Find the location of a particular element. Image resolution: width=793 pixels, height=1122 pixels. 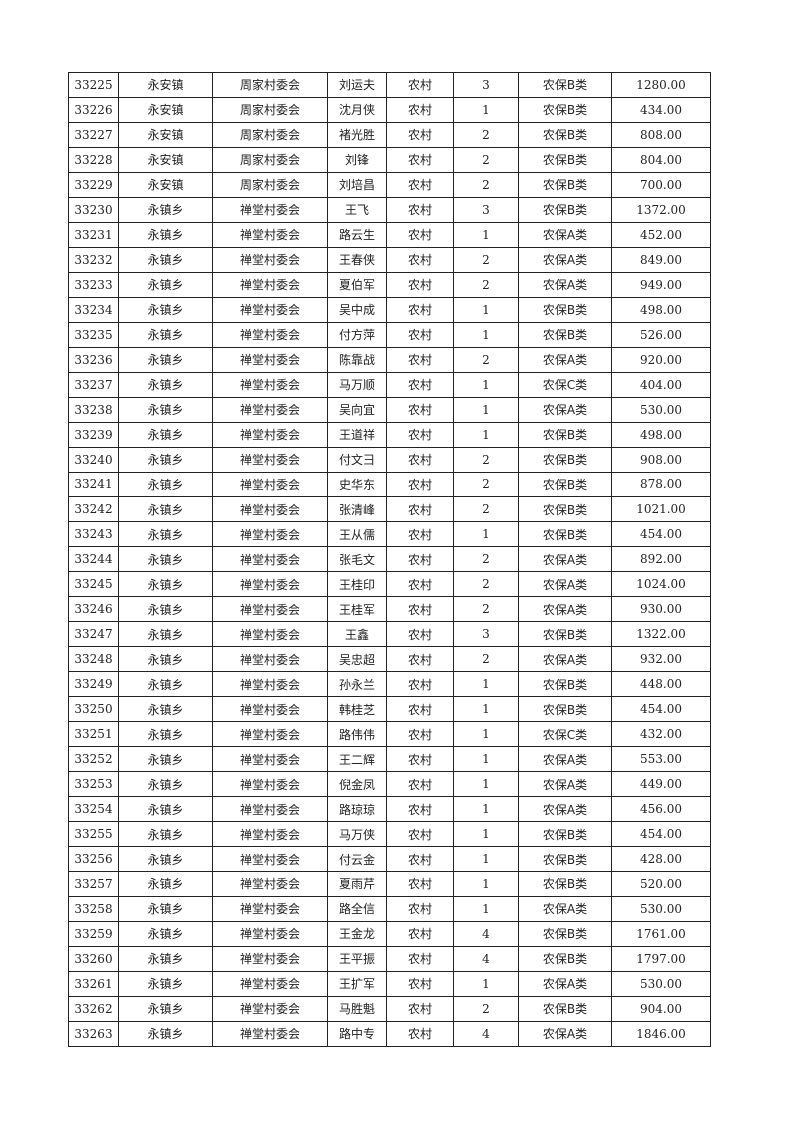

amount-cell: 949.00 is located at coordinates (661, 284).